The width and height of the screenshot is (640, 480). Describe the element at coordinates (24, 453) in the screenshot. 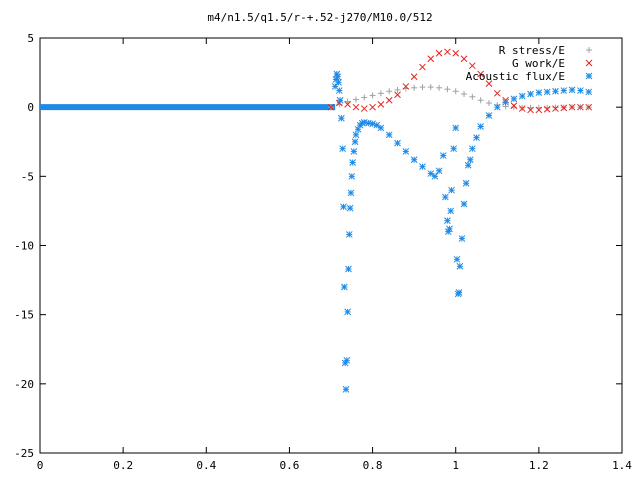

I see `y-tick-label: -25` at that location.